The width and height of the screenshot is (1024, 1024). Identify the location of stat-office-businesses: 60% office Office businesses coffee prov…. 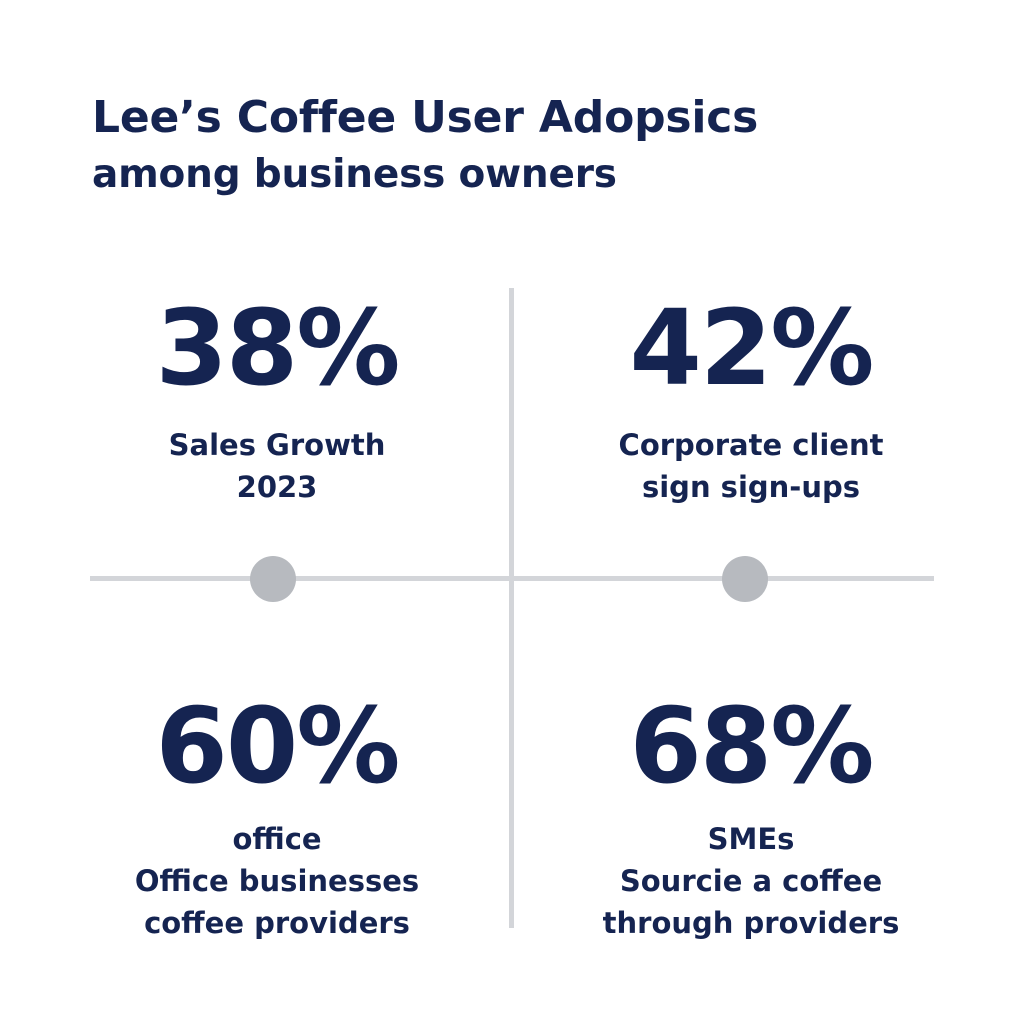
(277, 819).